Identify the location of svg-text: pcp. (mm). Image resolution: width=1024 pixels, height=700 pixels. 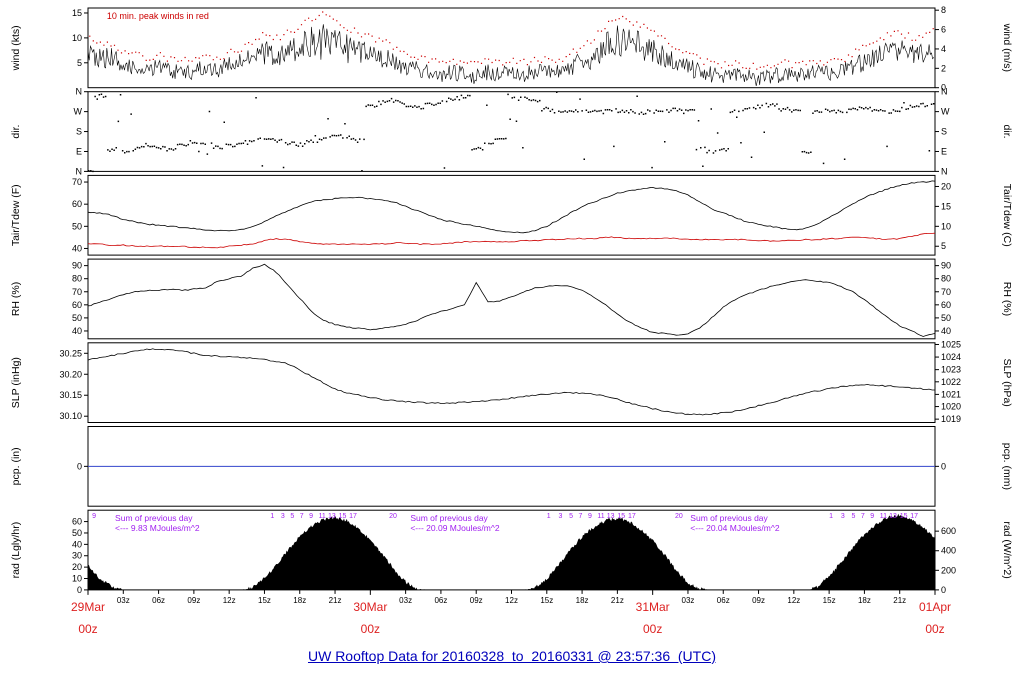
(1007, 466).